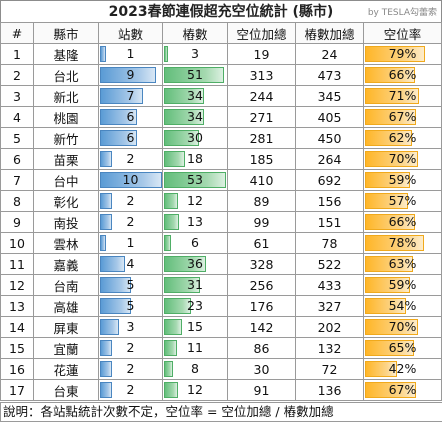 Image resolution: width=442 pixels, height=422 pixels. Describe the element at coordinates (221, 285) in the screenshot. I see `table-row: 12 台南 5 31 256 433 59%` at that location.